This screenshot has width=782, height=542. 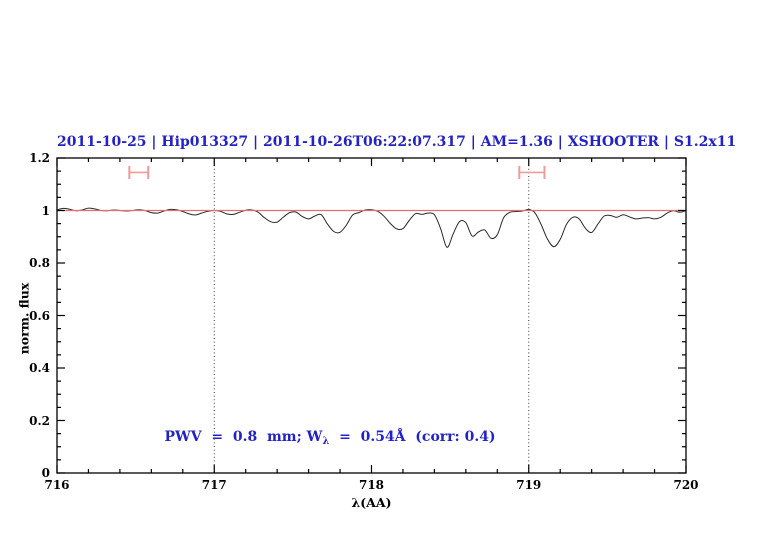 I want to click on pwv-annotation-subscript: λ, so click(x=326, y=441).